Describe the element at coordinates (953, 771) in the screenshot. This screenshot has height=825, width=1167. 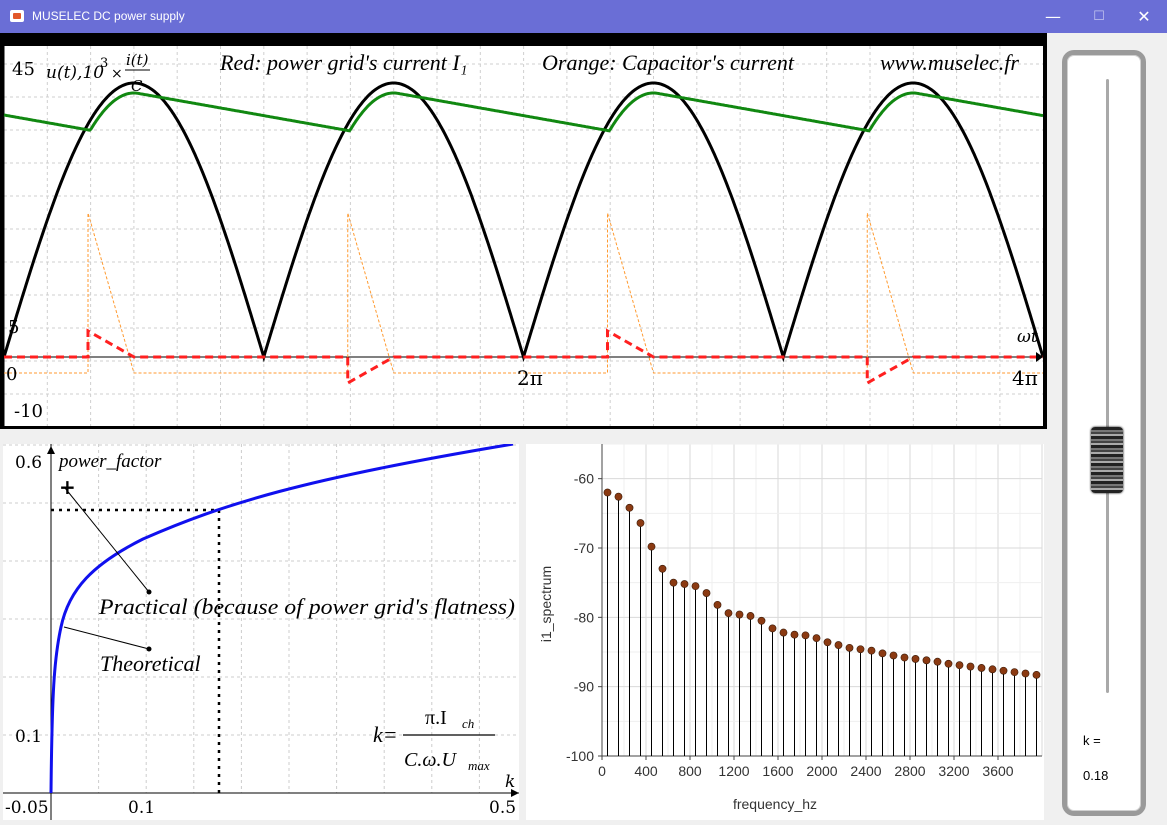
I see `spectrum-x-tick: 3200` at that location.